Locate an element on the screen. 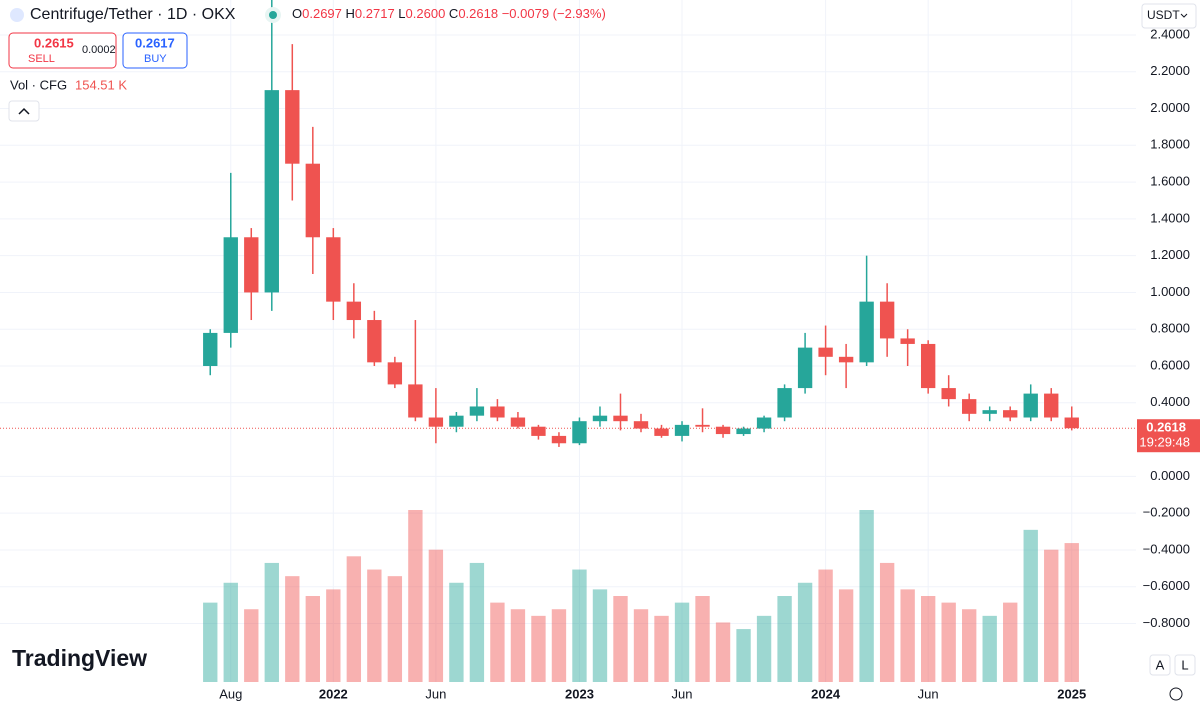 The image size is (1200, 705). auto-scale: A is located at coordinates (1160, 664).